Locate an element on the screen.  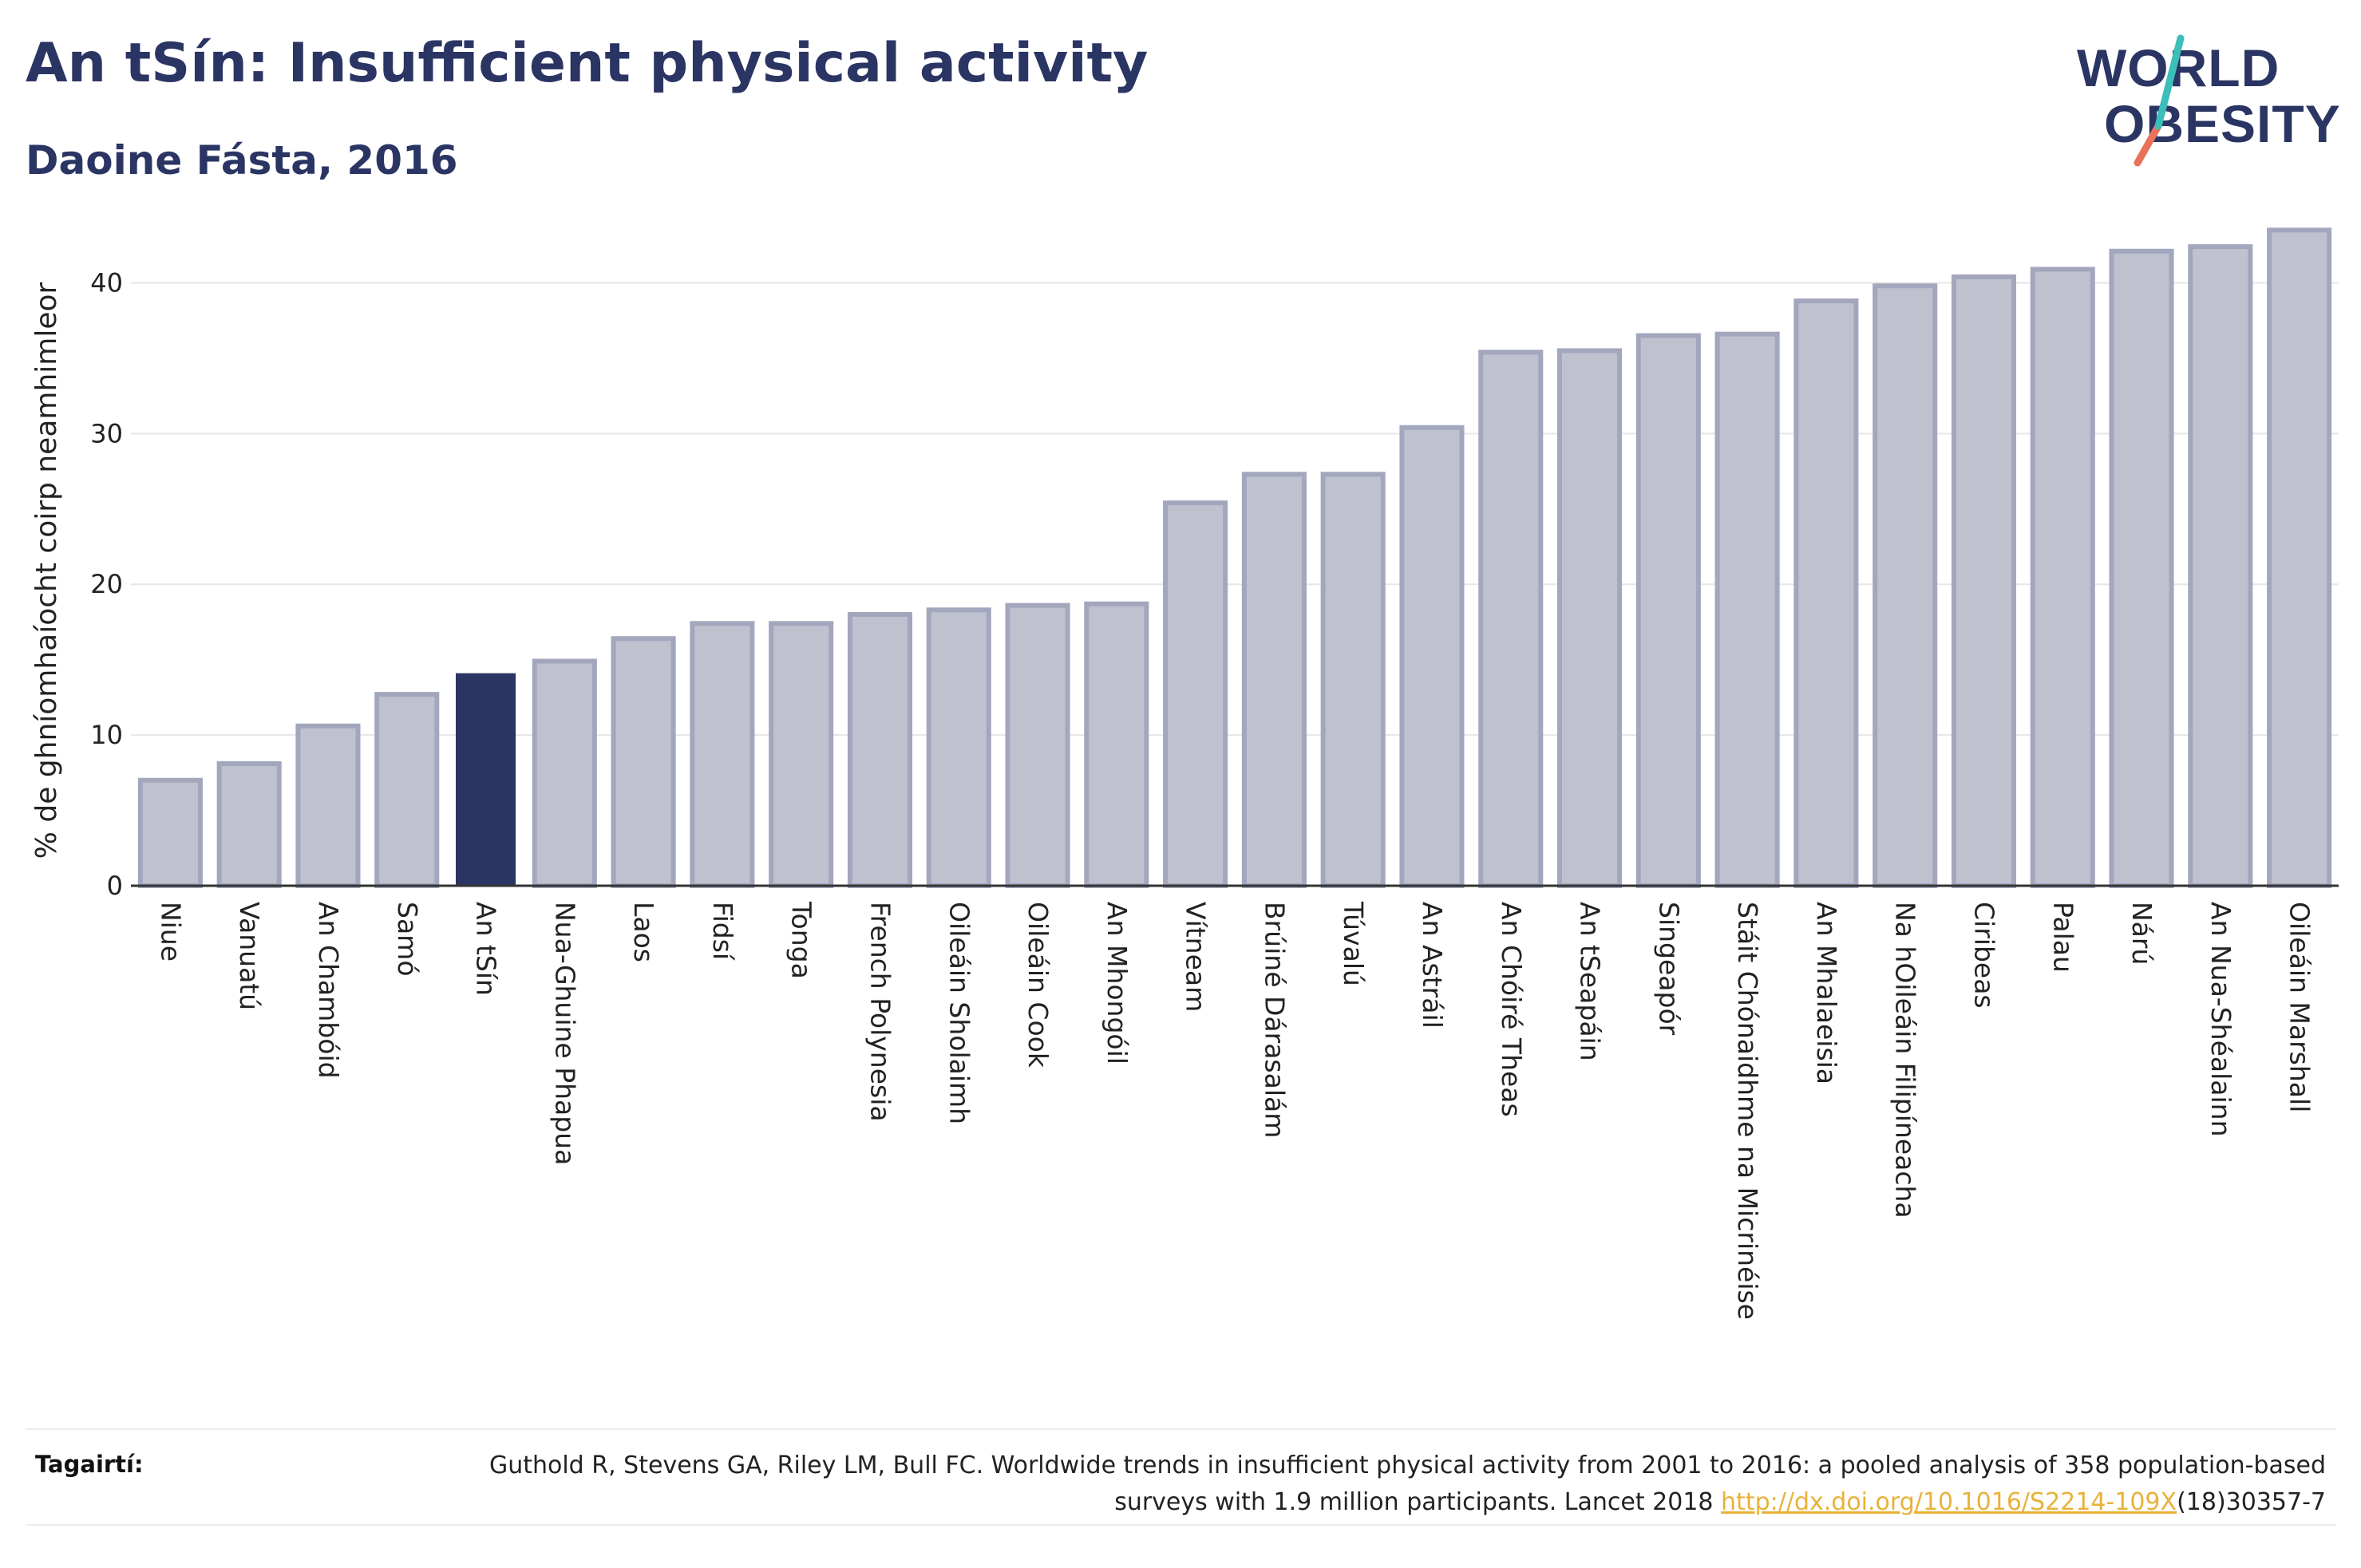
x-tick-label: Na hOileáin Filipíneacha is located at coordinates (1905, 1060).